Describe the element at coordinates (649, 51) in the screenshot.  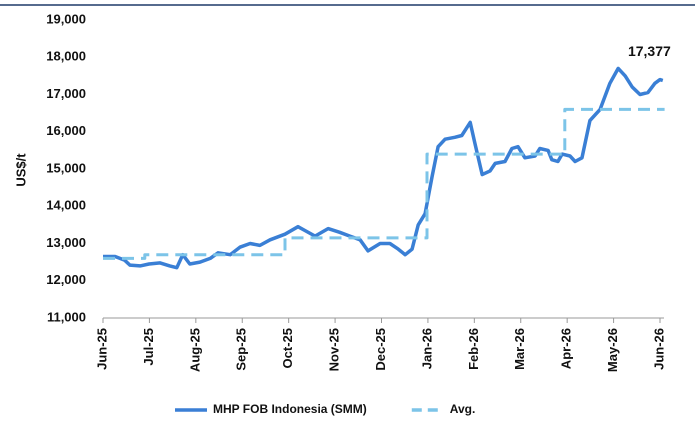
I see `annotation: 17,377` at that location.